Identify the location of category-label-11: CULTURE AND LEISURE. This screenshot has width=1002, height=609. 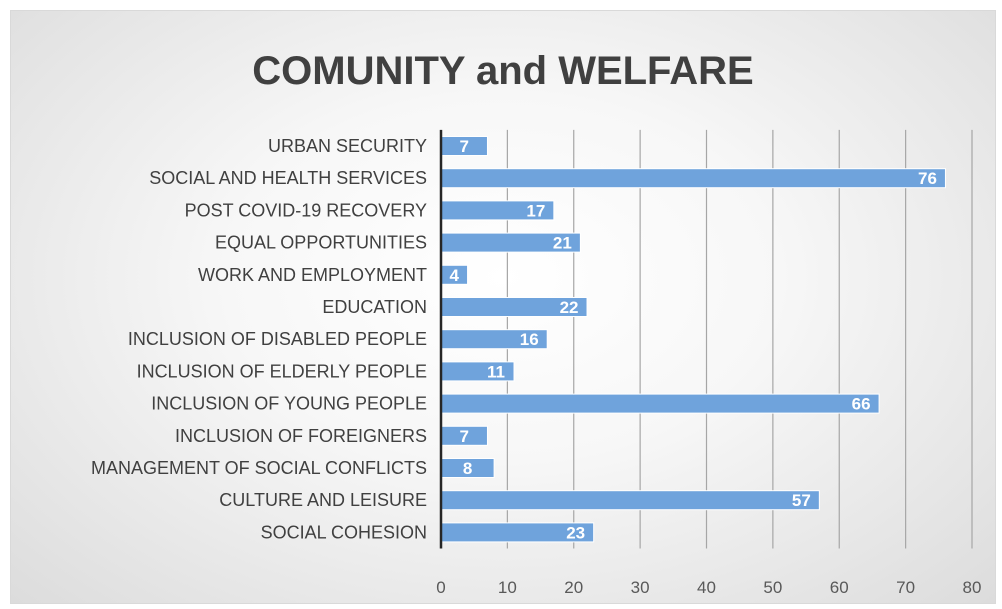
(323, 500).